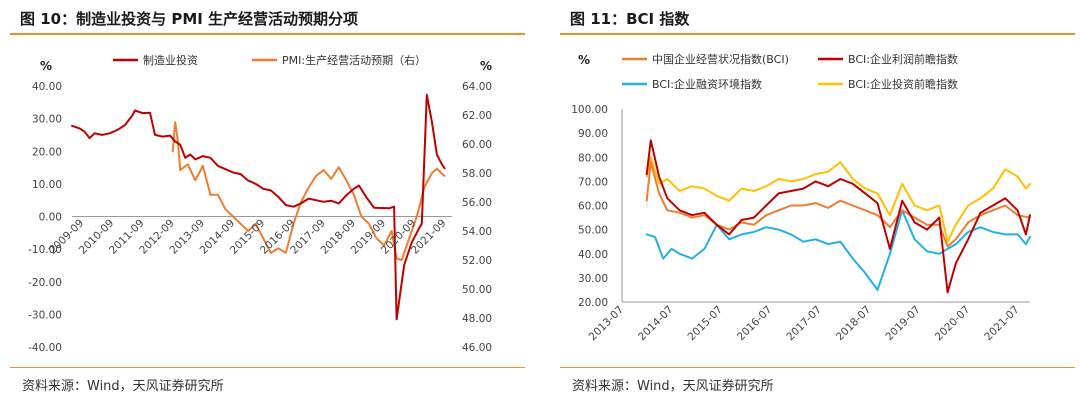  What do you see at coordinates (45, 283) in the screenshot?
I see `left-axis-tick-label: -20.00` at bounding box center [45, 283].